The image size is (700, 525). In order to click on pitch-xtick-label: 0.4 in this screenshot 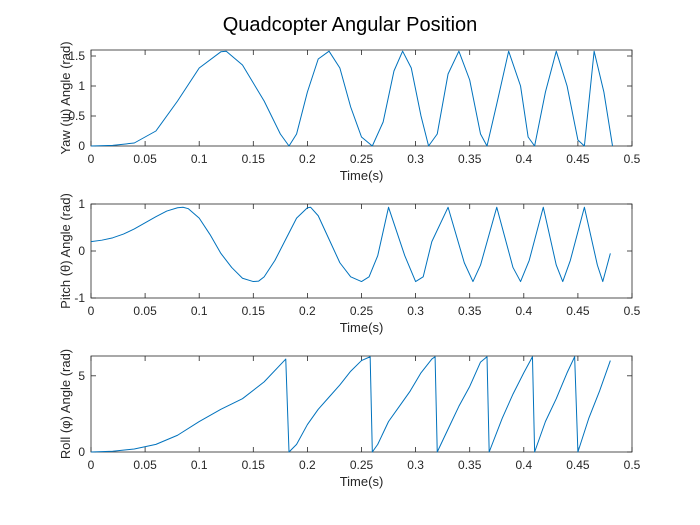, I will do `click(523, 311)`.